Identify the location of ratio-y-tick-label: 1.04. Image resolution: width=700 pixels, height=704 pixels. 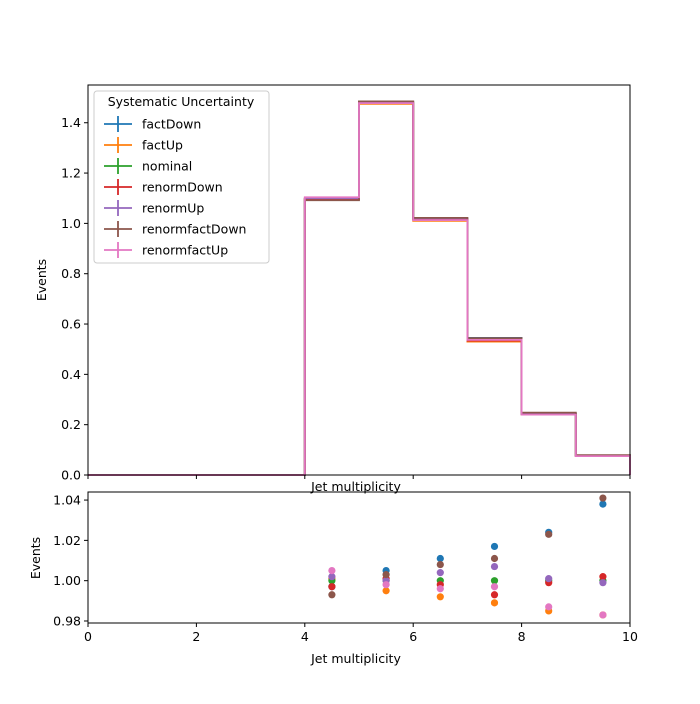
(67, 500).